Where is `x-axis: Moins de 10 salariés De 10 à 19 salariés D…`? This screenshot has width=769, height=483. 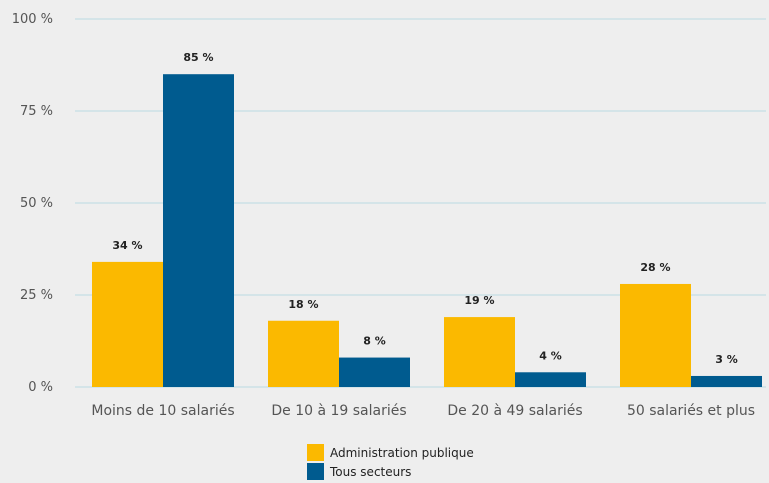 x-axis: Moins de 10 salariés De 10 à 19 salariés D… is located at coordinates (423, 411).